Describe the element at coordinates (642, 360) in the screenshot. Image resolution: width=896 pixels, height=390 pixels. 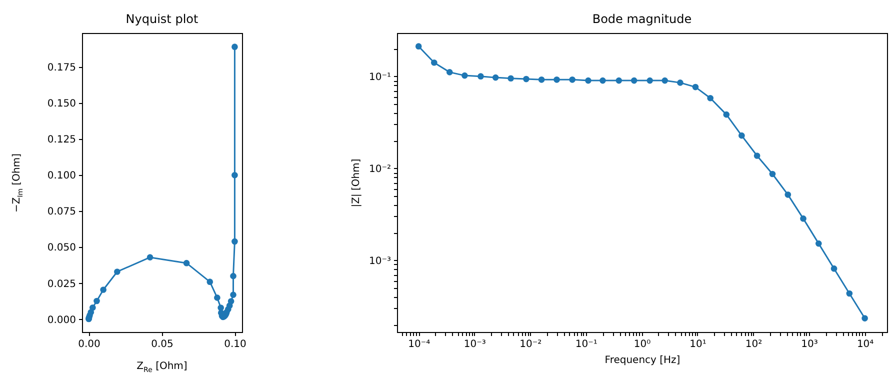
I see `x-axis-title: Frequency [Hz]` at that location.